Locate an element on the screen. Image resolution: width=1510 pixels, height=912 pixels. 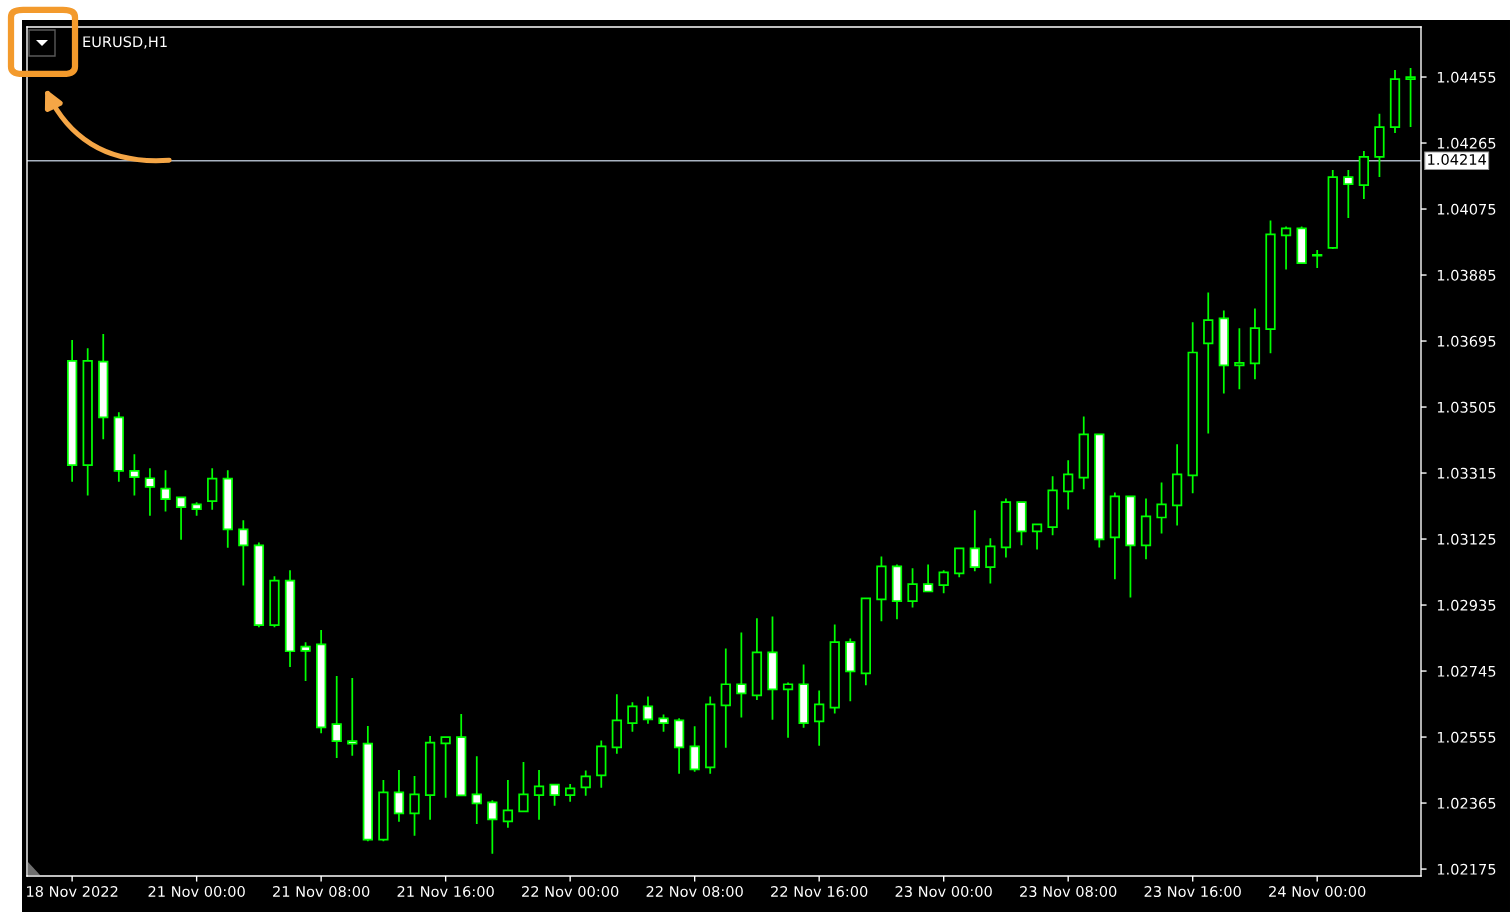
y-tick-label: 1.04455 is located at coordinates (1466, 77).